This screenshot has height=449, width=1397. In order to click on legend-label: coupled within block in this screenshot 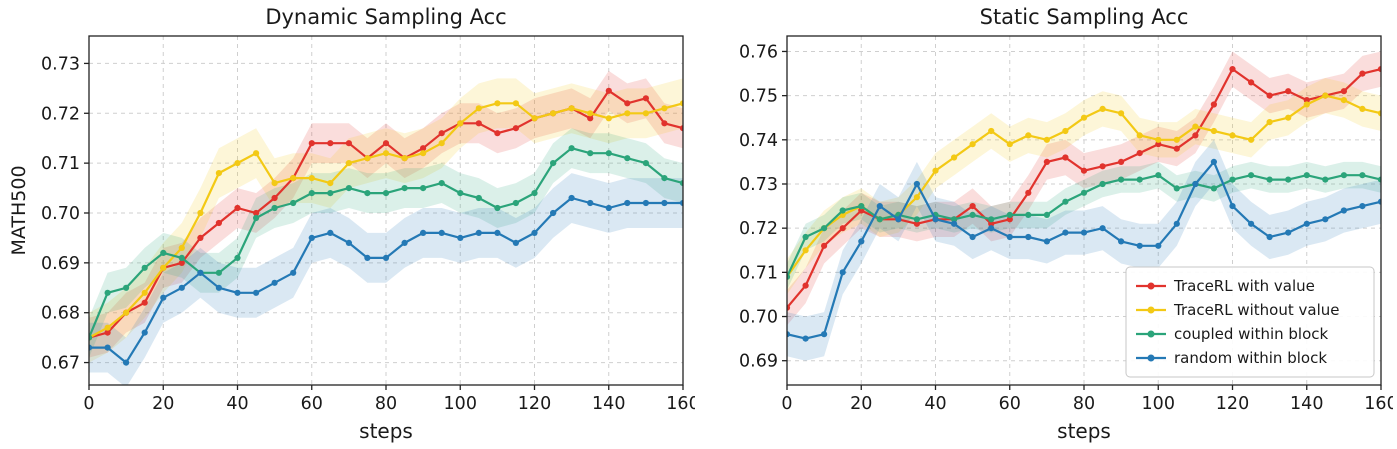, I will do `click(1251, 334)`.